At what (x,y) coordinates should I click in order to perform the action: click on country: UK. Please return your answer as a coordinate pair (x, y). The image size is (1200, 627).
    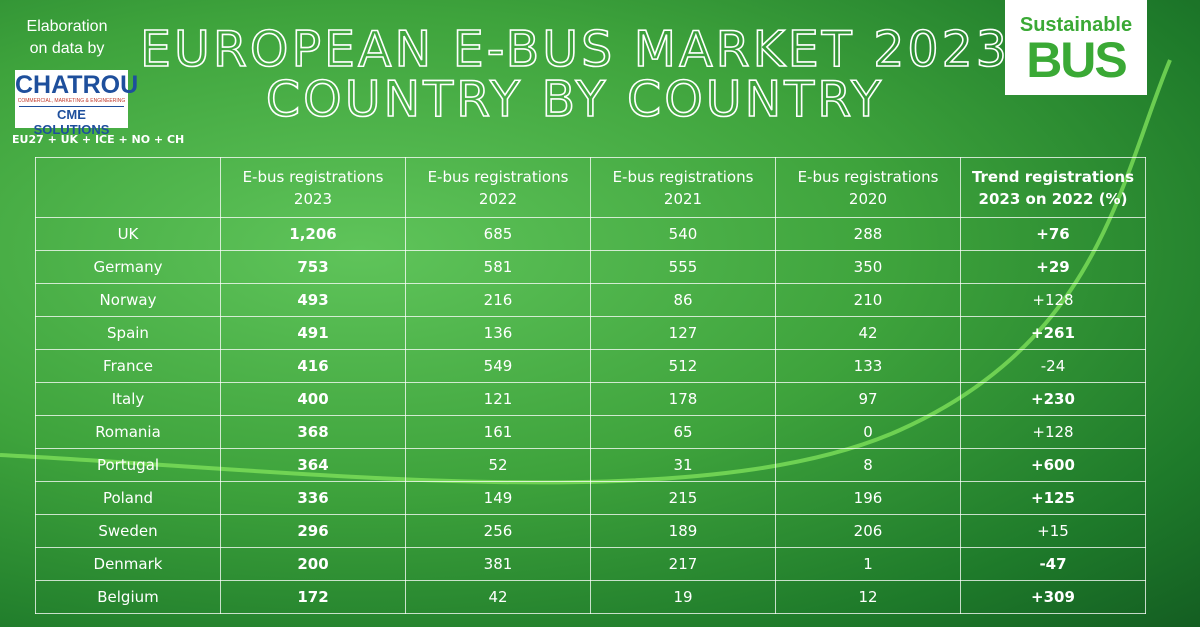
    Looking at the image, I should click on (128, 234).